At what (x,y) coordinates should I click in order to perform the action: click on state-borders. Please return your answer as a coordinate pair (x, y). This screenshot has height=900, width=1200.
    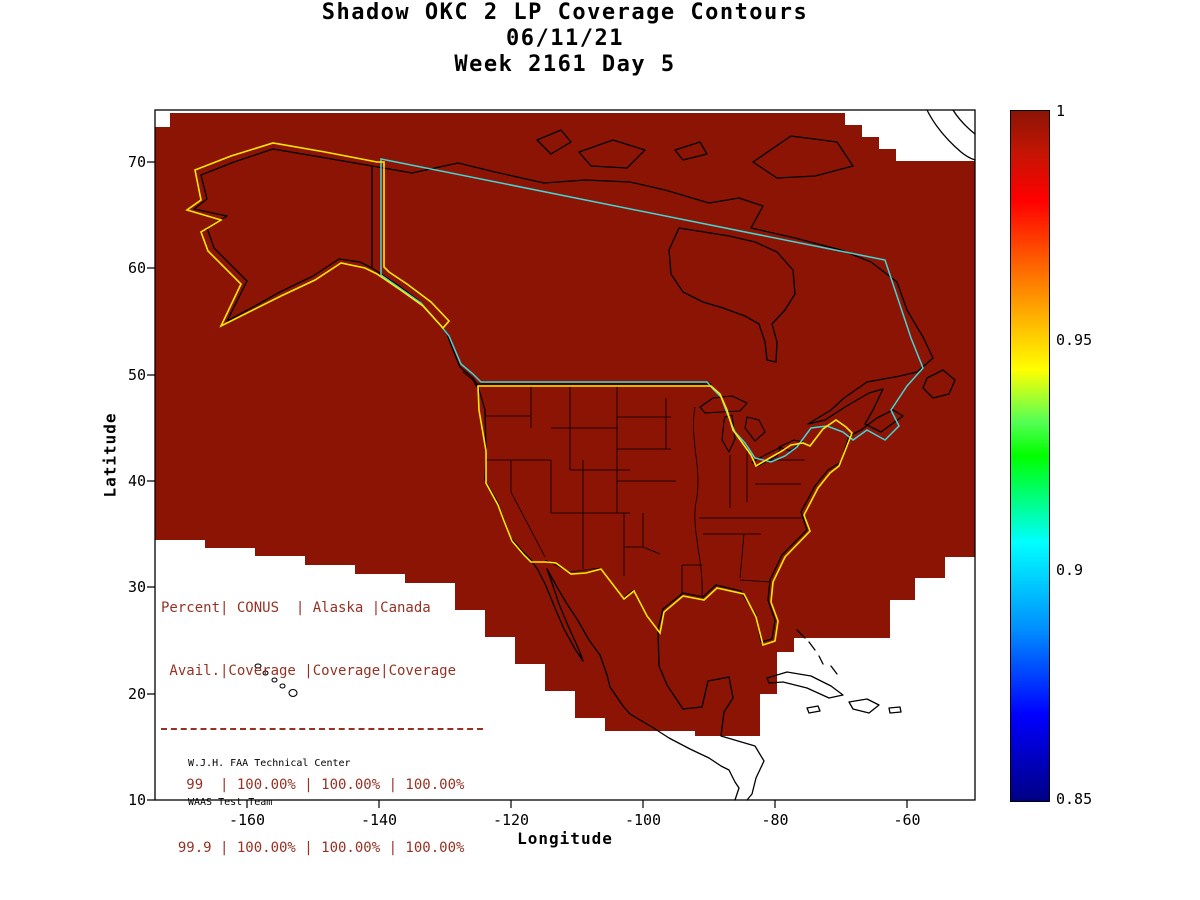
    Looking at the image, I should click on (646, 509).